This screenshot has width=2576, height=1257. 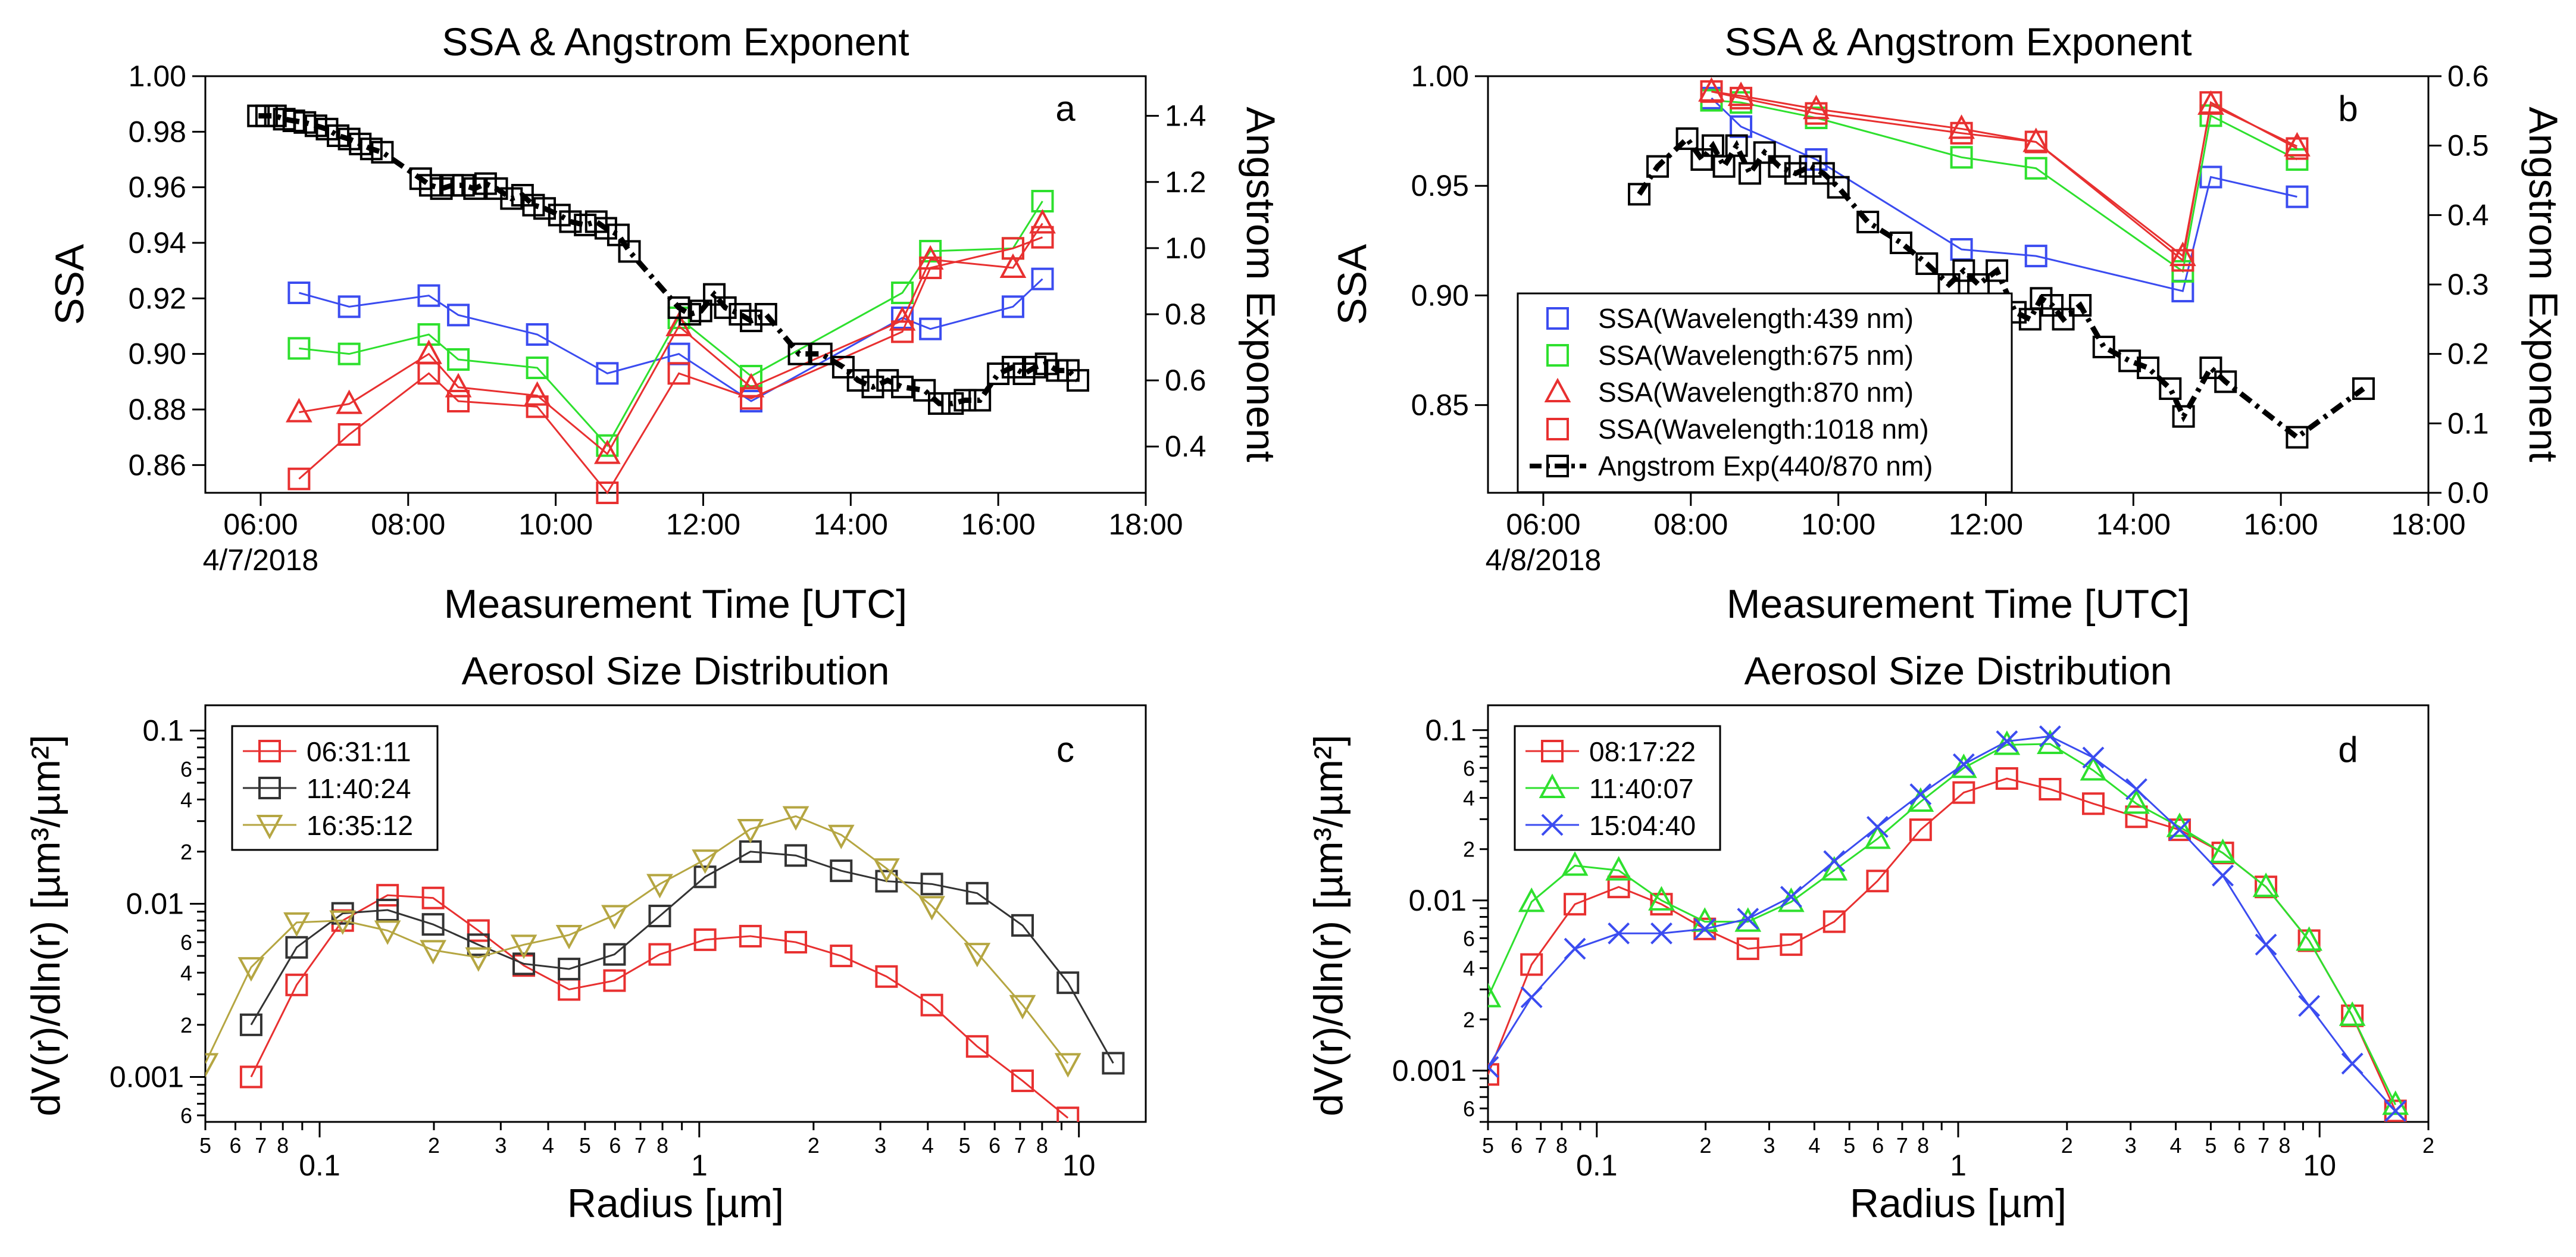 What do you see at coordinates (1185, 182) in the screenshot?
I see `y2-tick-label: 1.2` at bounding box center [1185, 182].